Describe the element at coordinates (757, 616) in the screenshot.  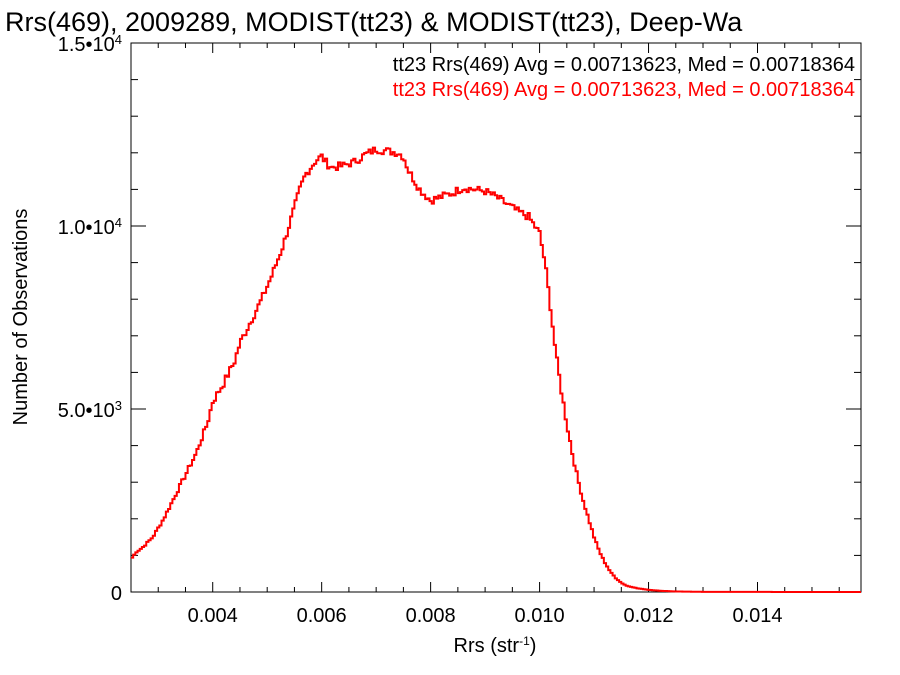
I see `x-tick-label: 0.014` at that location.